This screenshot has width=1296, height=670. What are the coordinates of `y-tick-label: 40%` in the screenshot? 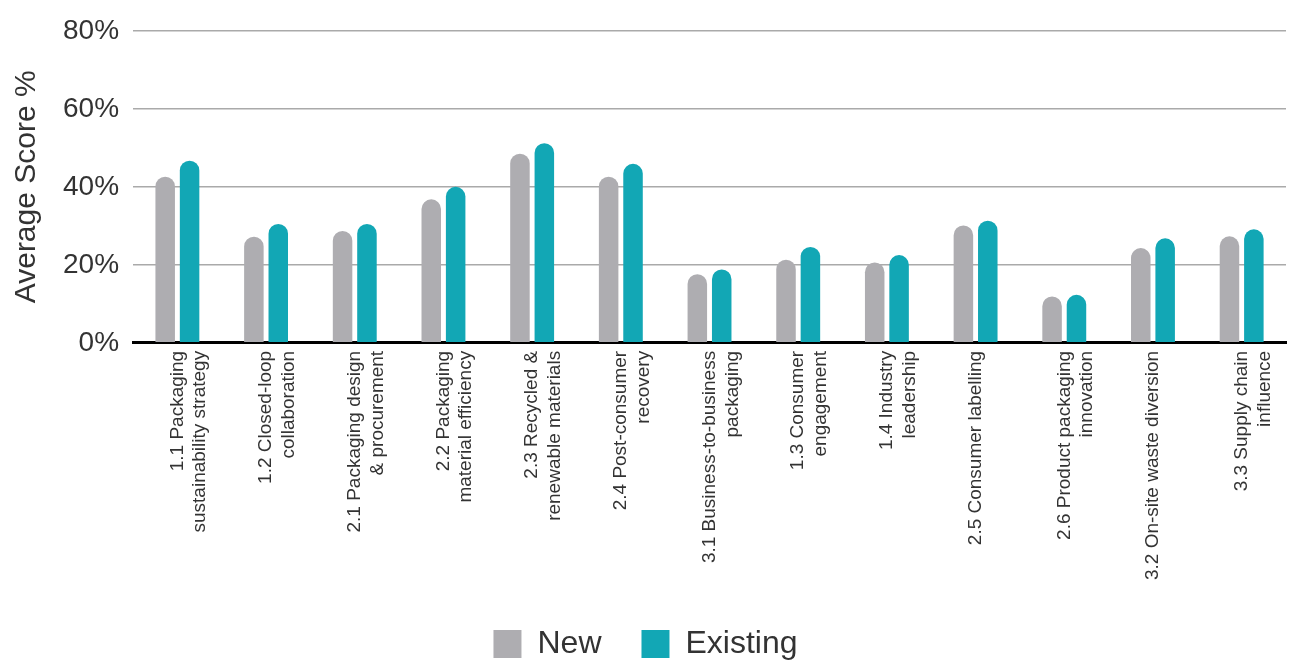 It's located at (91, 185).